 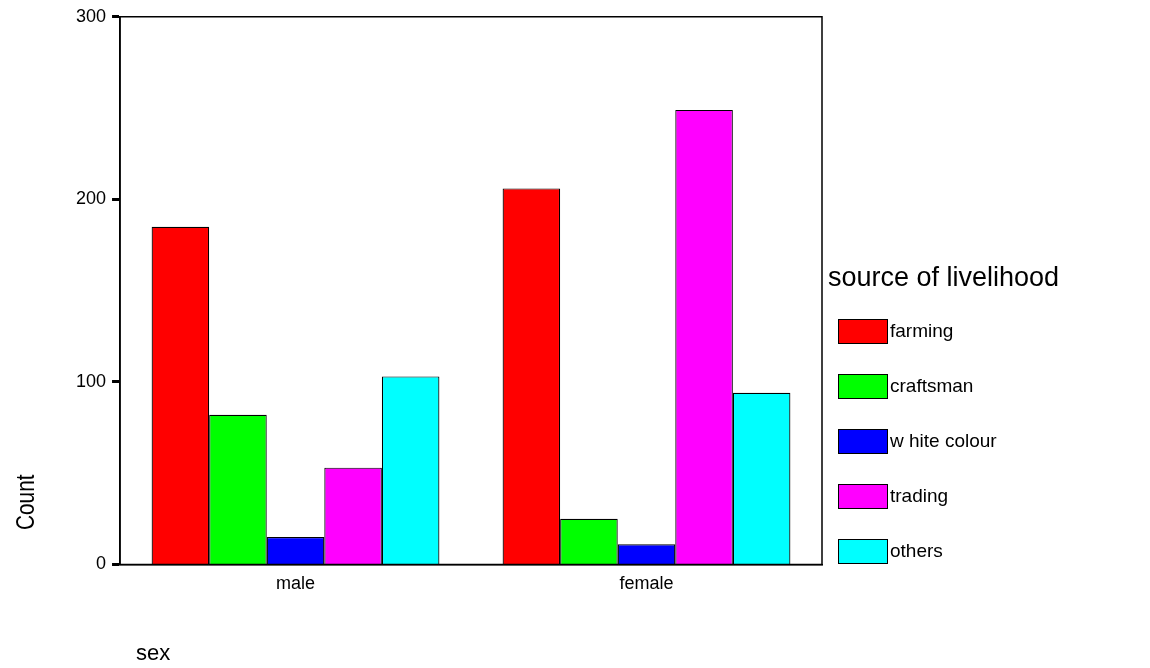 I want to click on y-axis-title: Count, so click(x=25, y=502).